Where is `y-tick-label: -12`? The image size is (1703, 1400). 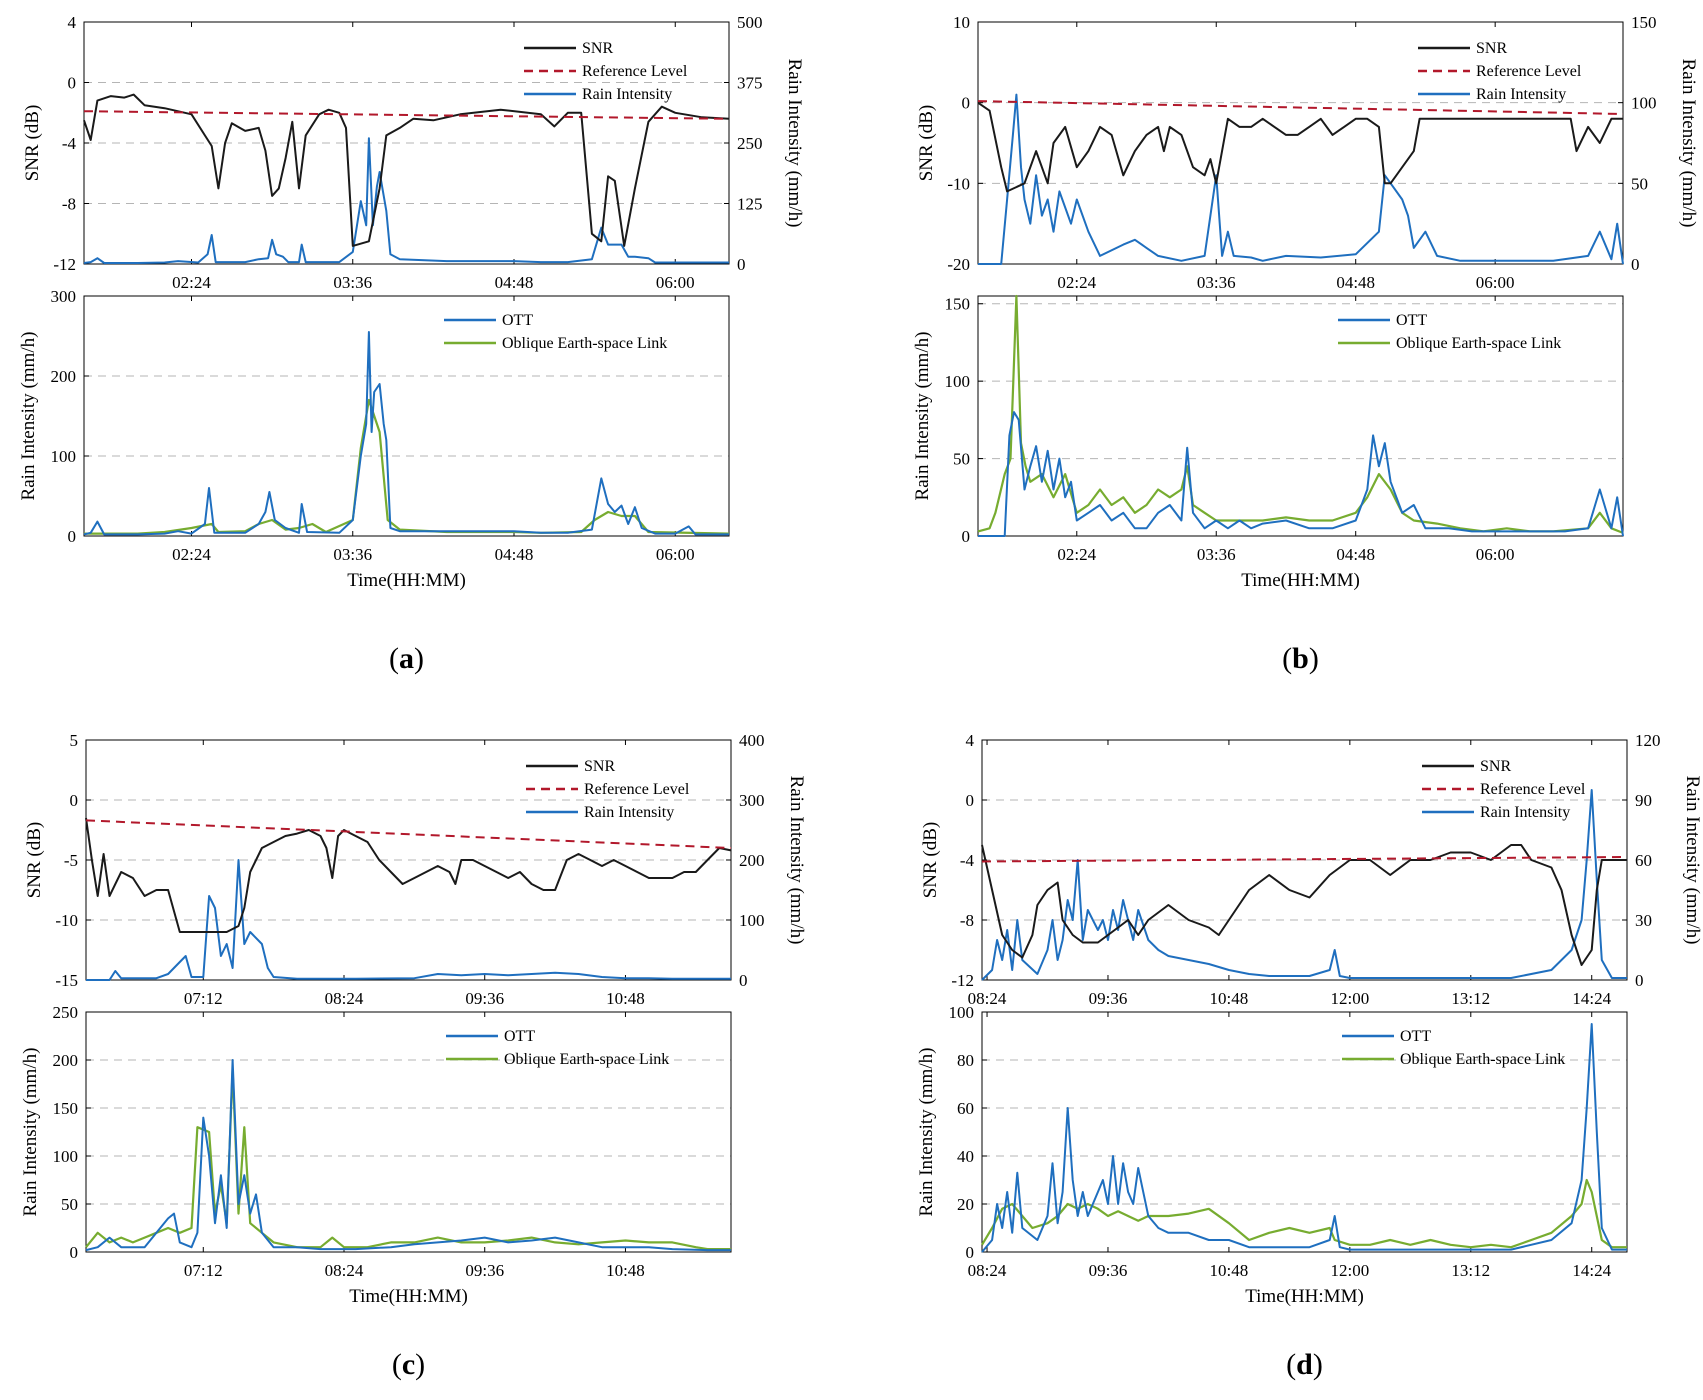
y-tick-label: -12 is located at coordinates (962, 980).